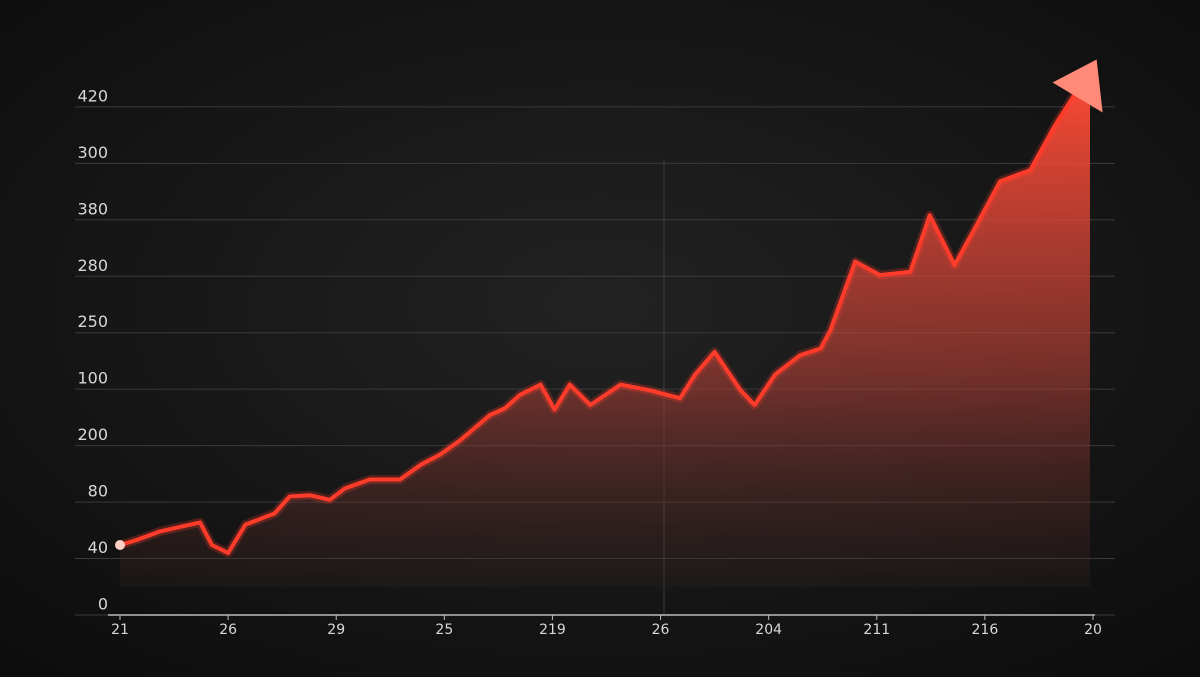 This screenshot has height=677, width=1200. What do you see at coordinates (120, 544) in the screenshot?
I see `start-dot` at bounding box center [120, 544].